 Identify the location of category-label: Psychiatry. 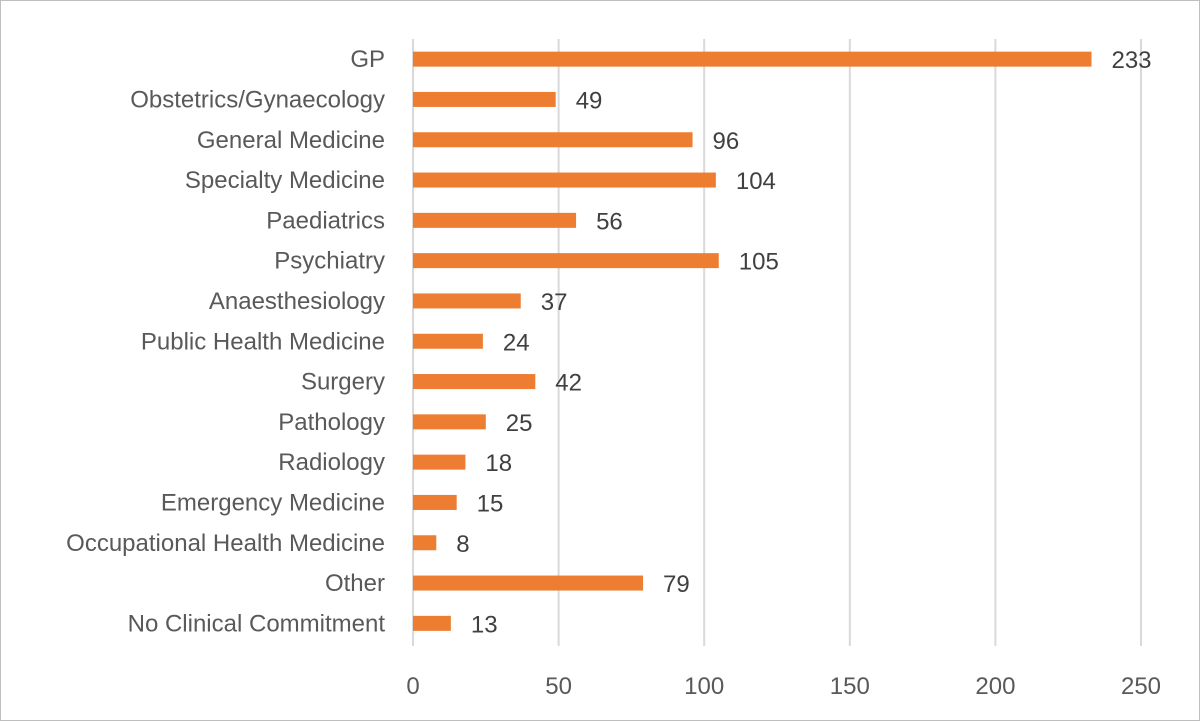
(329, 261).